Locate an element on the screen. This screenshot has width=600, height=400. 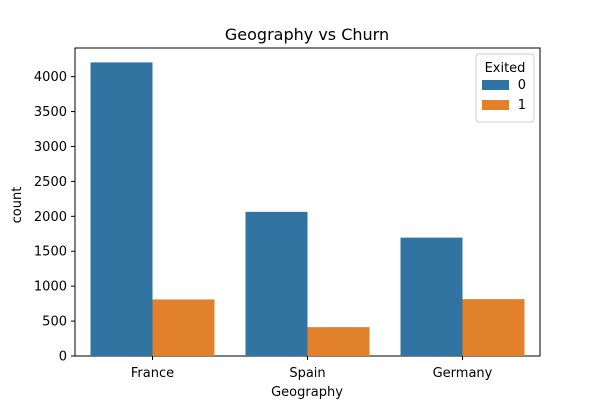
y-tick-label: 0 is located at coordinates (63, 357).